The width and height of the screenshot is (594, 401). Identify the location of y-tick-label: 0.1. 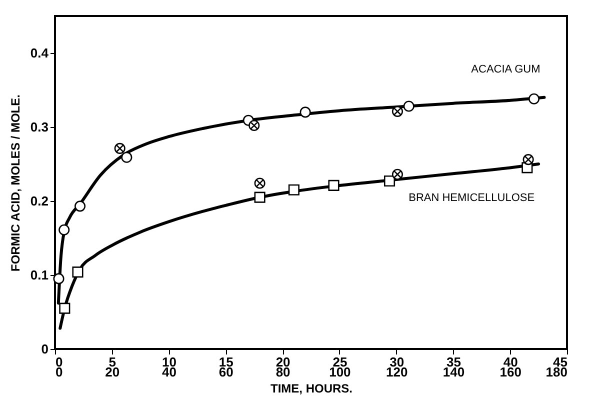
(39, 275).